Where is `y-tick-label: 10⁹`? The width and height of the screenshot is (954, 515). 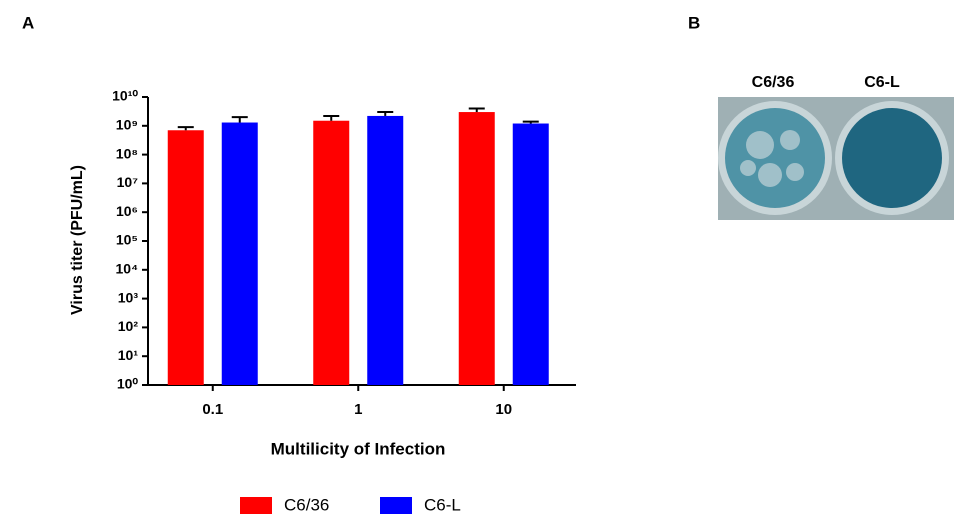
y-tick-label: 10⁹ is located at coordinates (127, 125).